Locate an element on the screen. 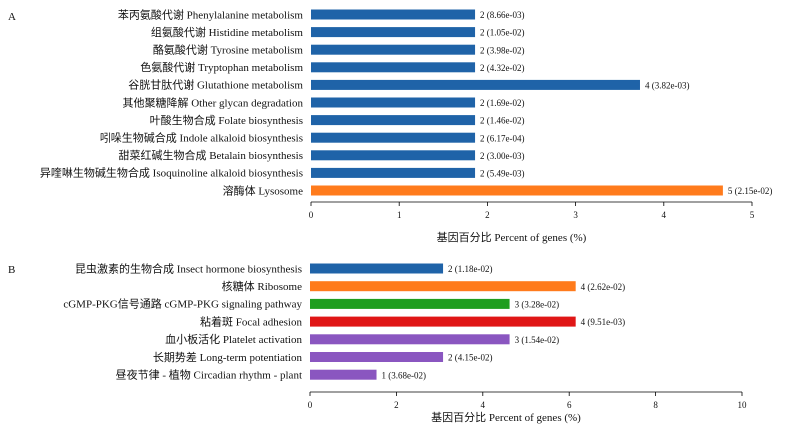 Image resolution: width=800 pixels, height=431 pixels. data-label: 2 (6.17e-04) is located at coordinates (502, 138).